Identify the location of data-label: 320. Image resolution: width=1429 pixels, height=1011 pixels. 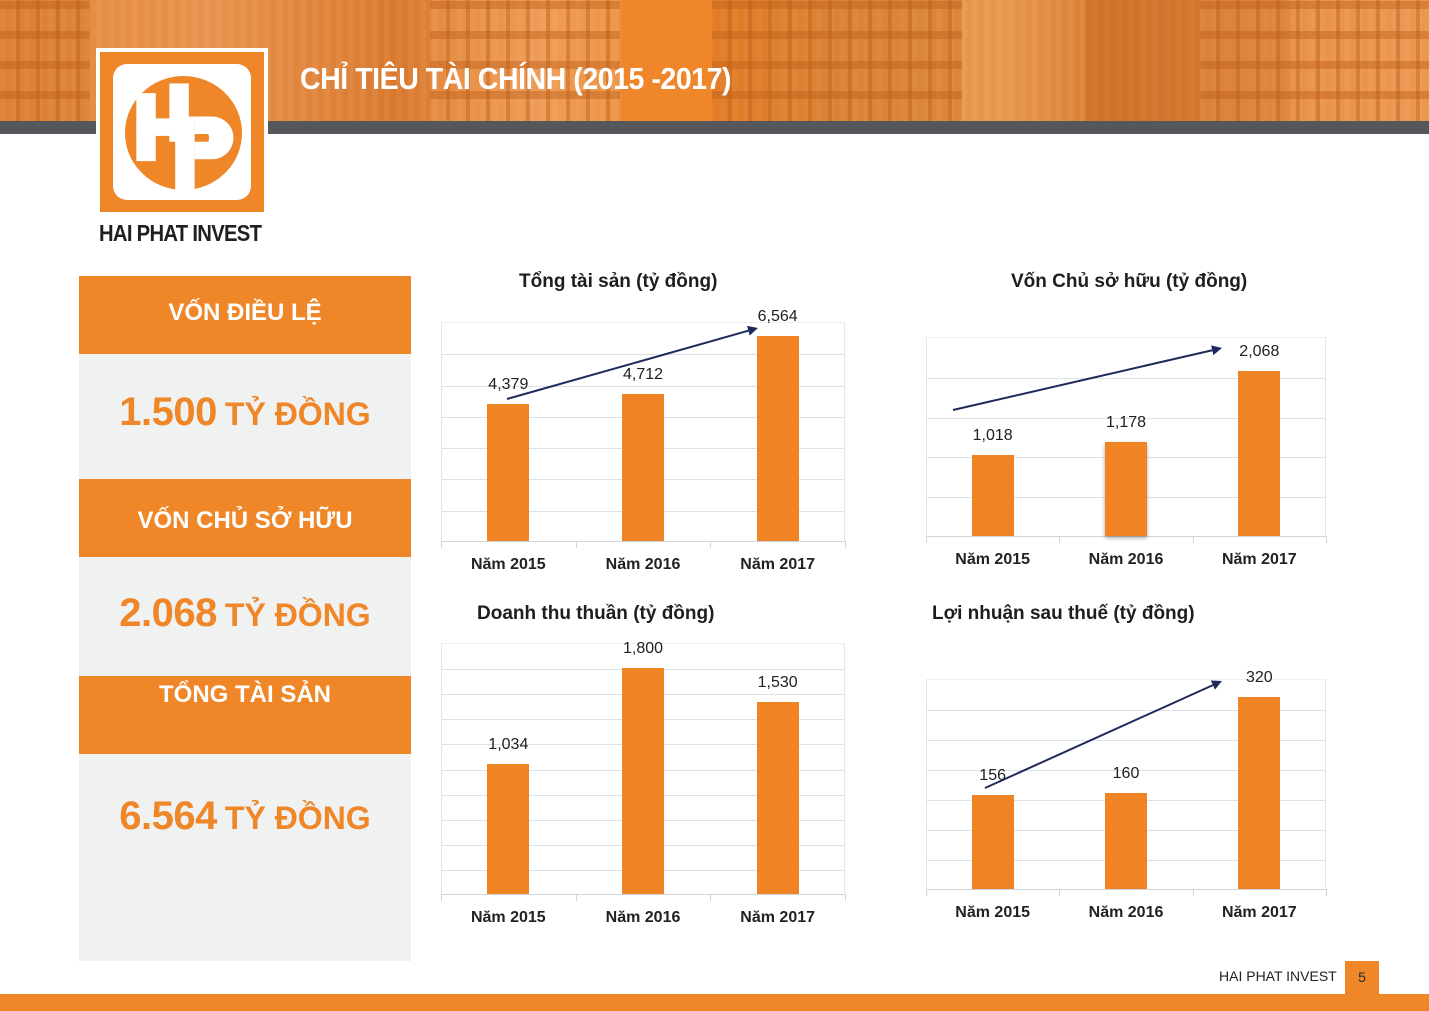
(1259, 677).